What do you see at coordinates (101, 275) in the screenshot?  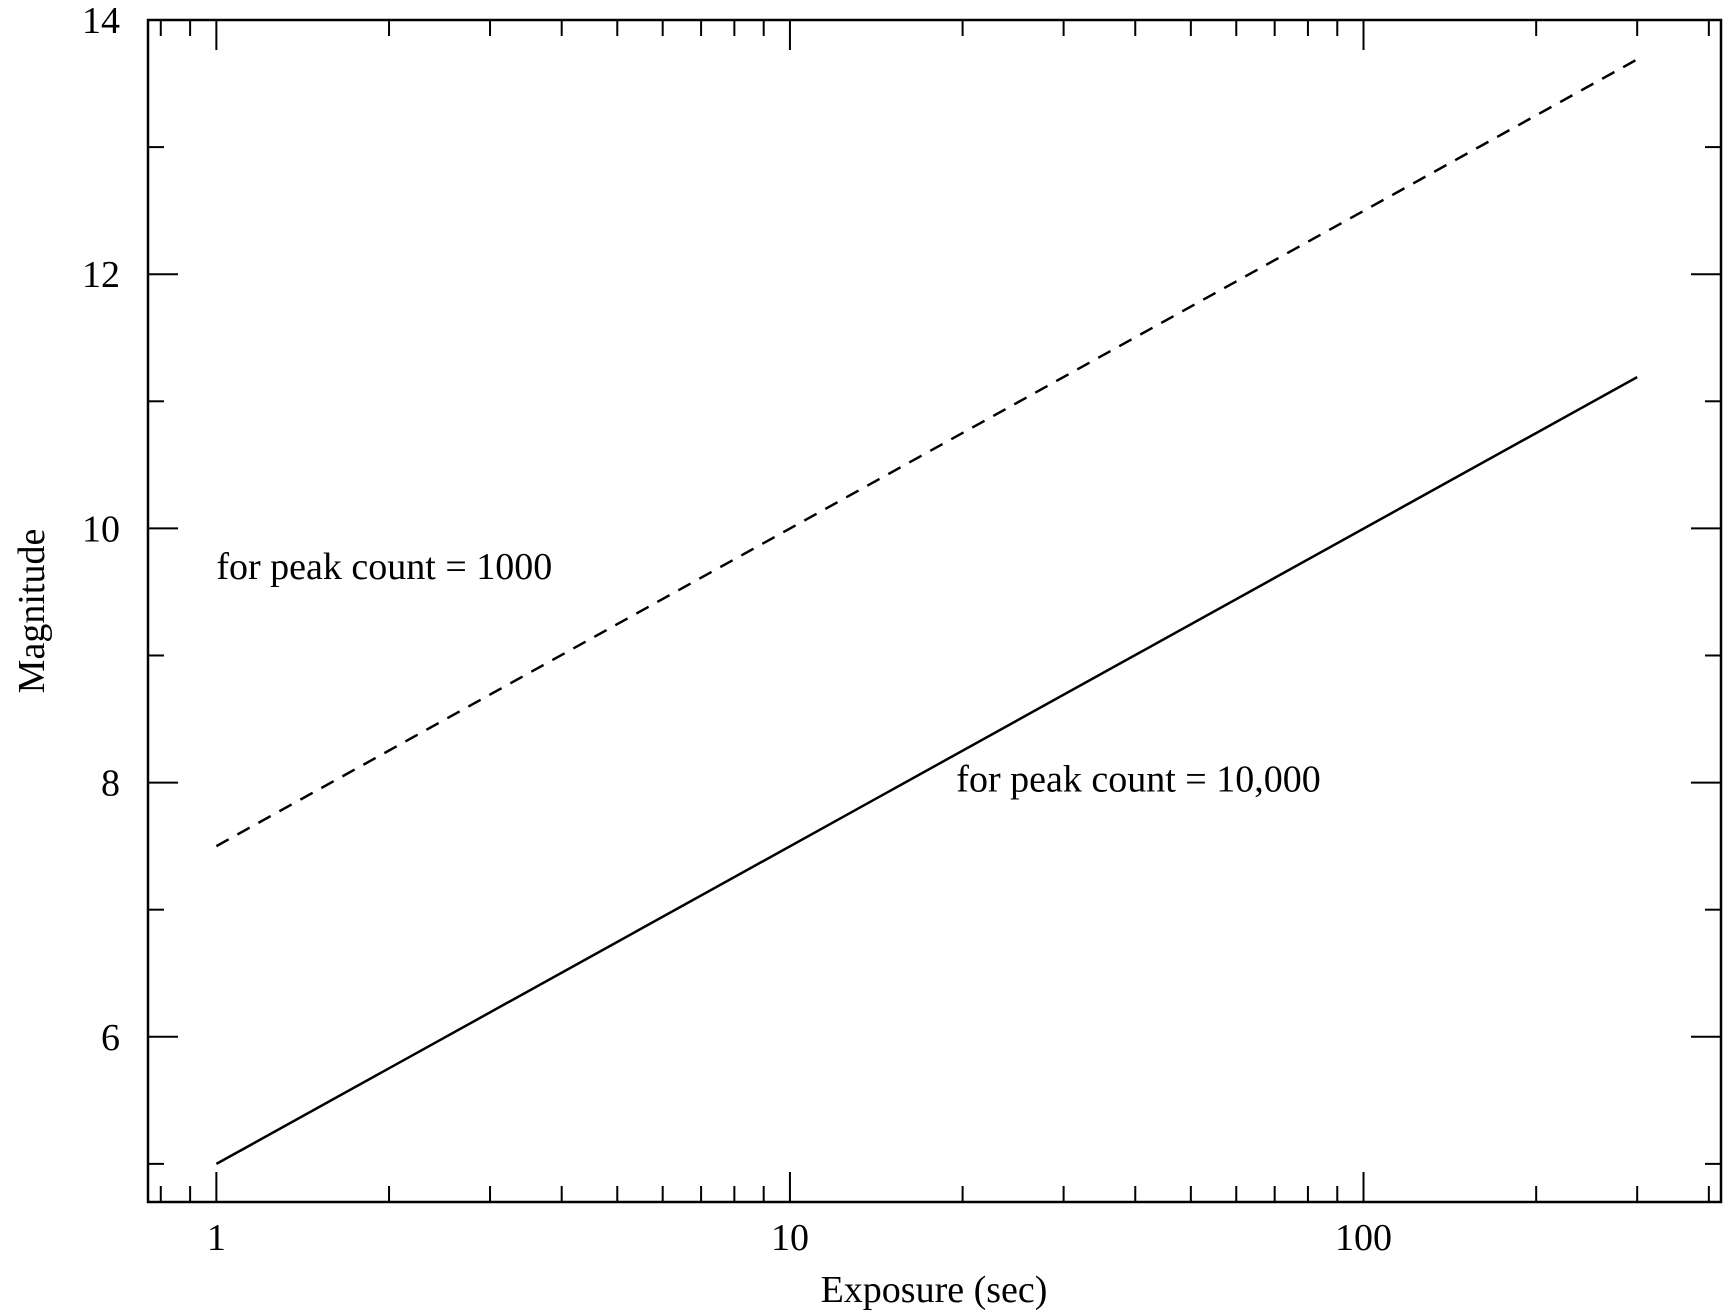 I see `y-tick-label: 12` at bounding box center [101, 275].